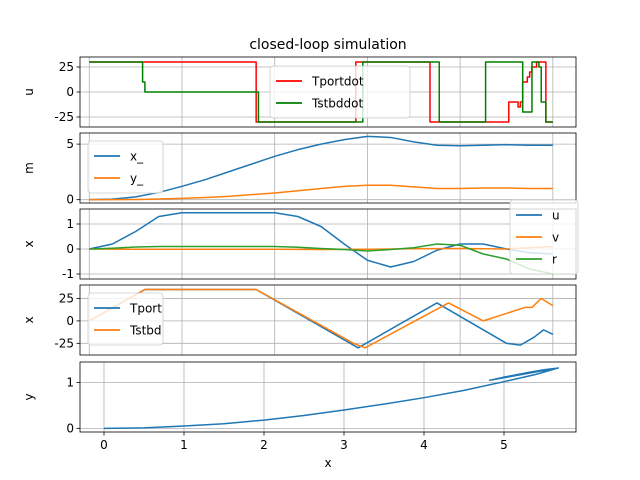  I want to click on xy-panel-xtick-label: 0, so click(104, 445).